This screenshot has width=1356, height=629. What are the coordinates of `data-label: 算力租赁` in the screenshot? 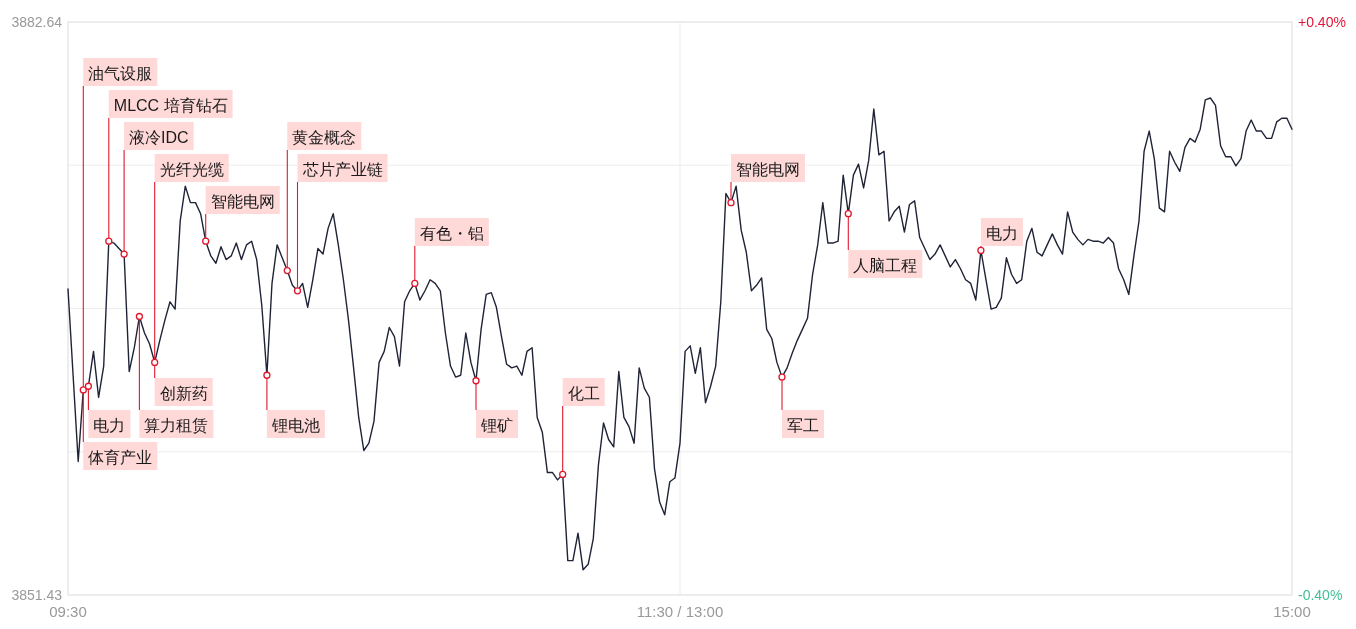 It's located at (176, 425).